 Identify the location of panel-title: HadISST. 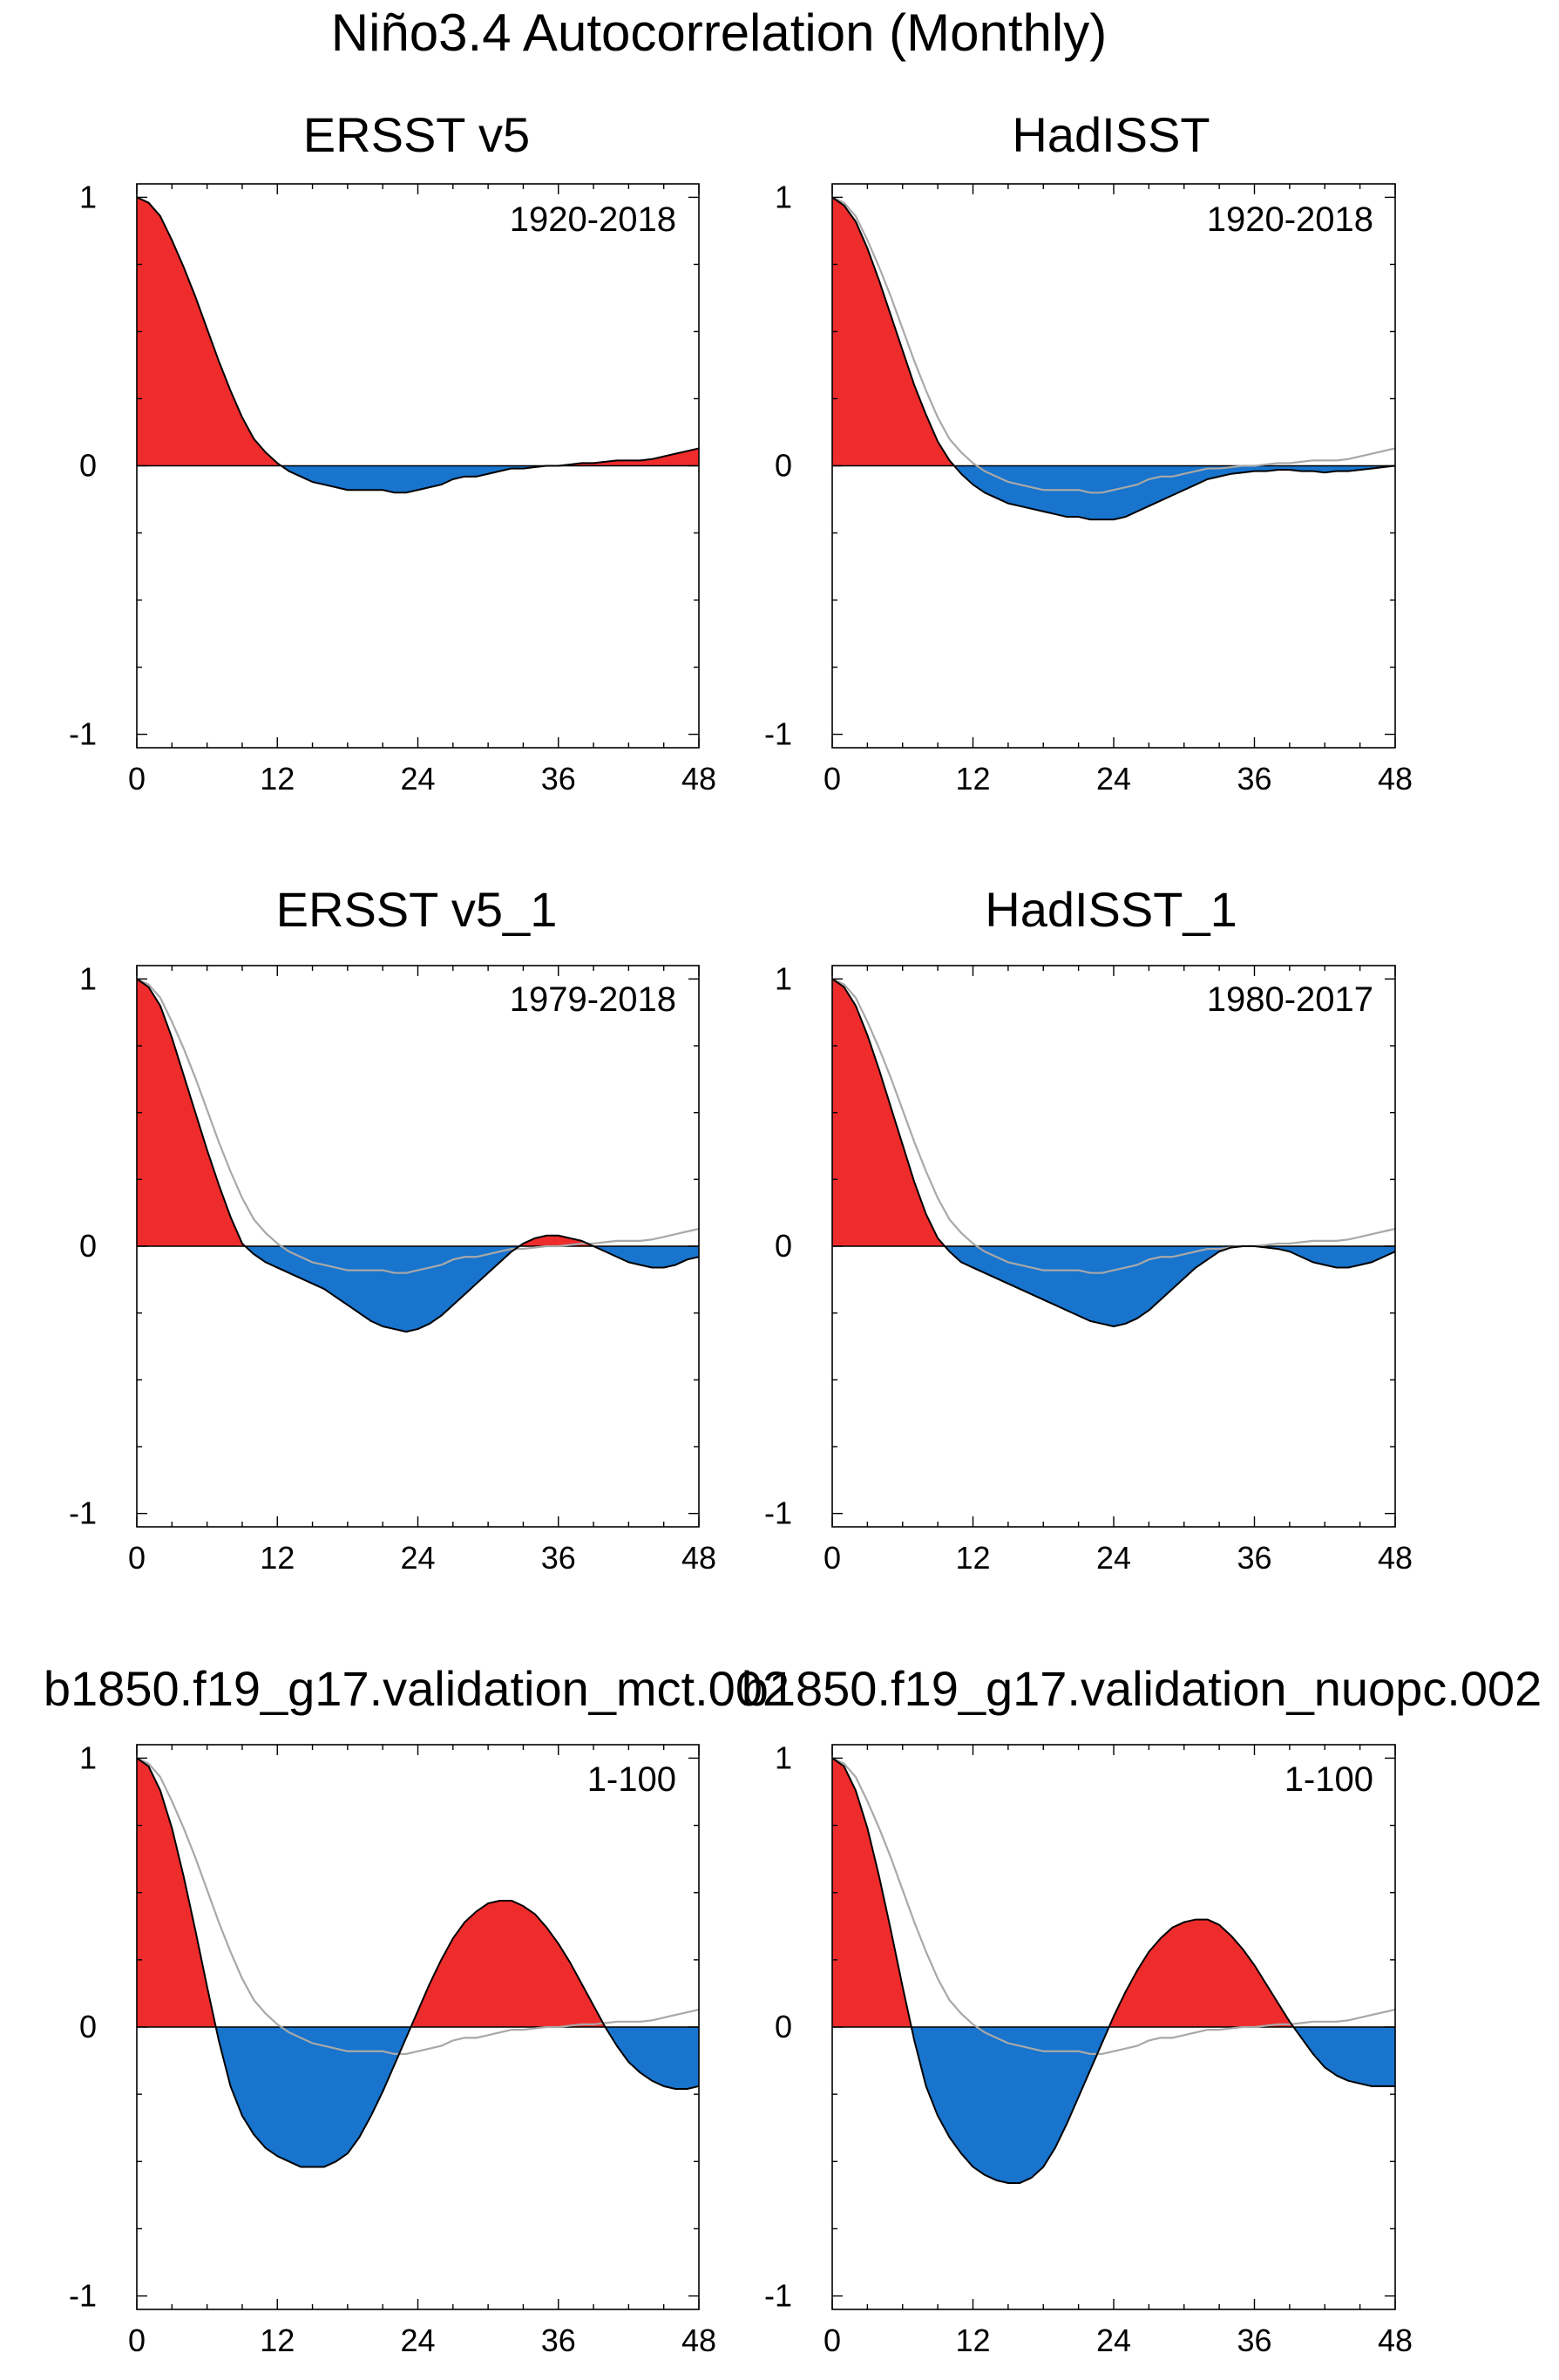
(1111, 134).